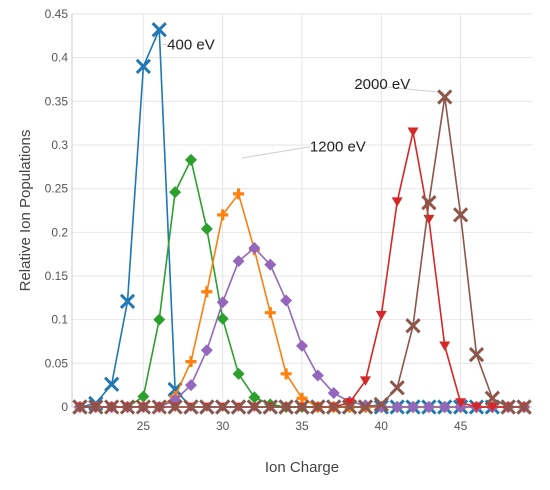 This screenshot has height=490, width=550. I want to click on annotation-labels: 400 eV 2000 eV 1200 eV, so click(288, 96).